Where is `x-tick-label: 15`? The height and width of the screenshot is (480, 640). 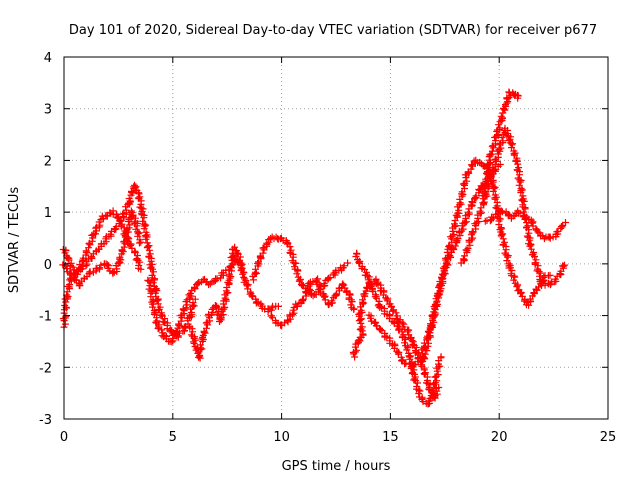
x-tick-label: 15 is located at coordinates (390, 437).